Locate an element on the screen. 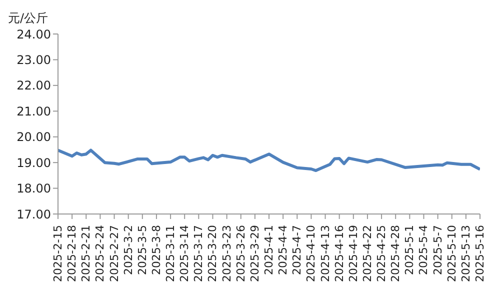 The image size is (500, 300). x-tick-label: 2025-2-24 is located at coordinates (100, 253).